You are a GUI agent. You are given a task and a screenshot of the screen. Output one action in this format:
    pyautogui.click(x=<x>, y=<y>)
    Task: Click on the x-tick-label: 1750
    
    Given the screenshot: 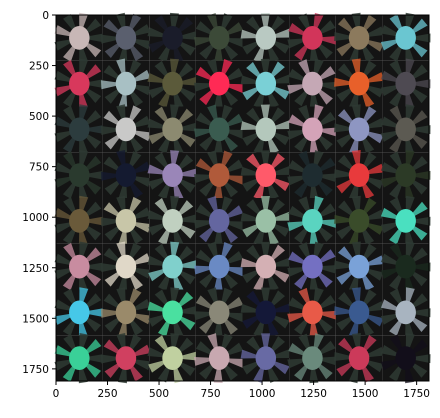 What is the action you would take?
    pyautogui.click(x=416, y=394)
    